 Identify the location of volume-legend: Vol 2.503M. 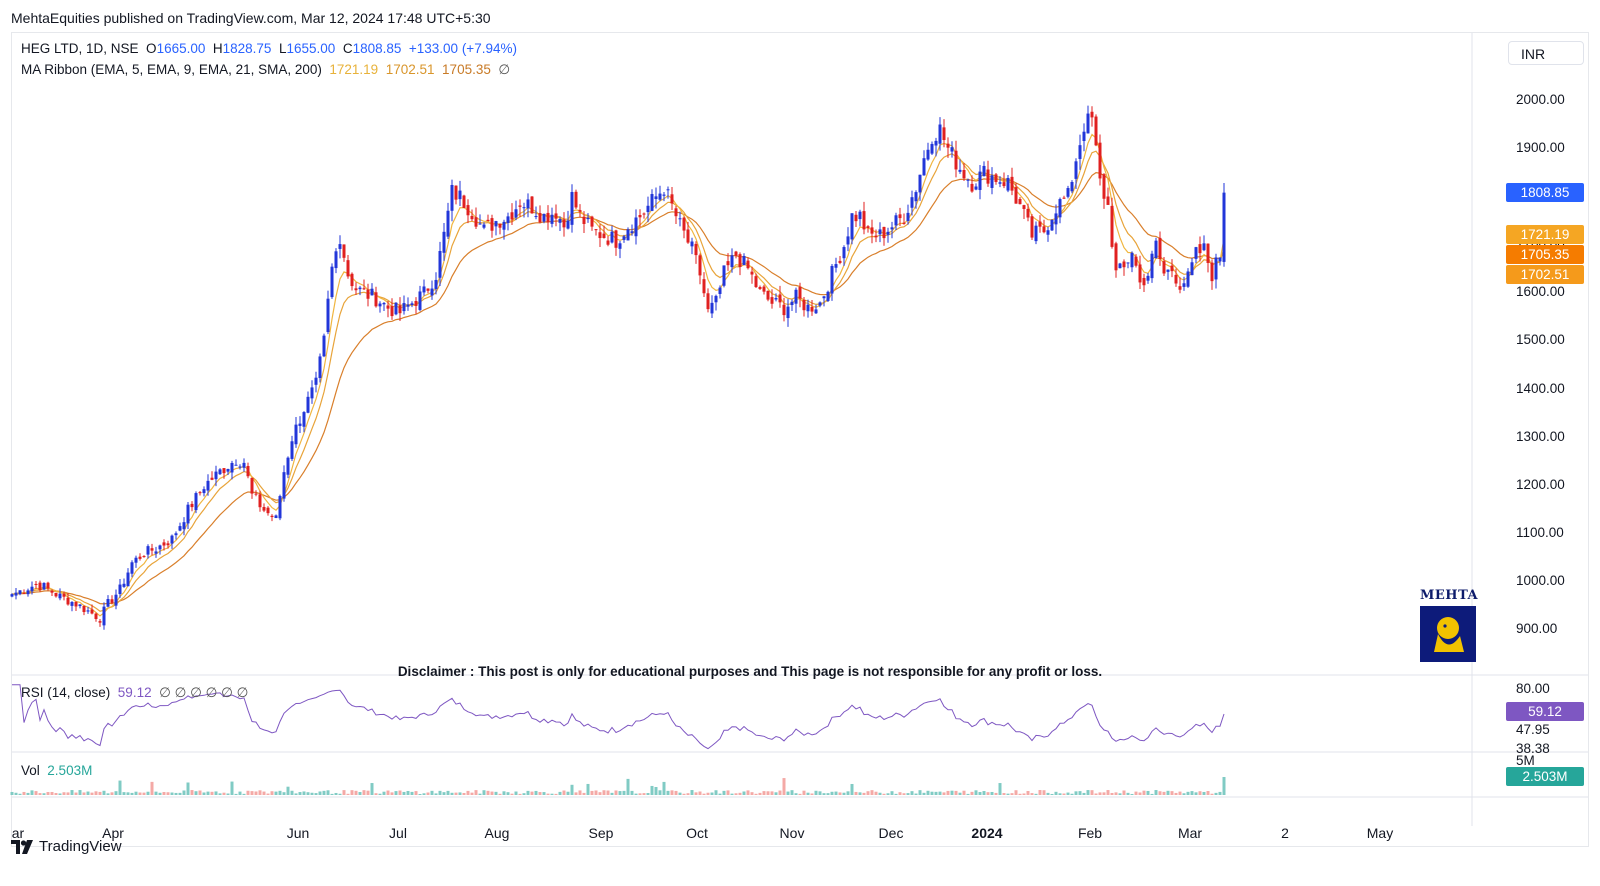
(56, 770).